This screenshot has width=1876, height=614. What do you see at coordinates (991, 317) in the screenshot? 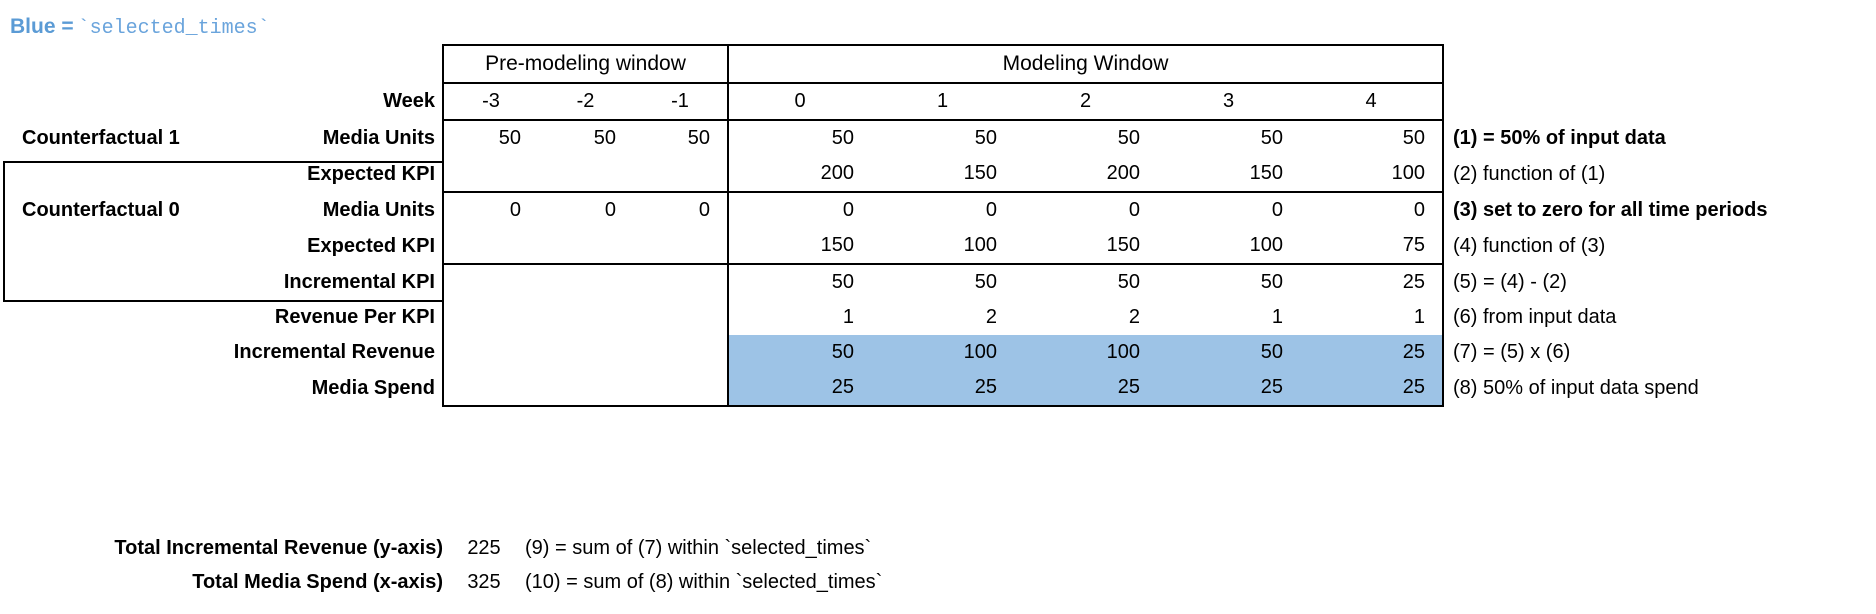
I see `cell-modeling-week-1: 2` at bounding box center [991, 317].